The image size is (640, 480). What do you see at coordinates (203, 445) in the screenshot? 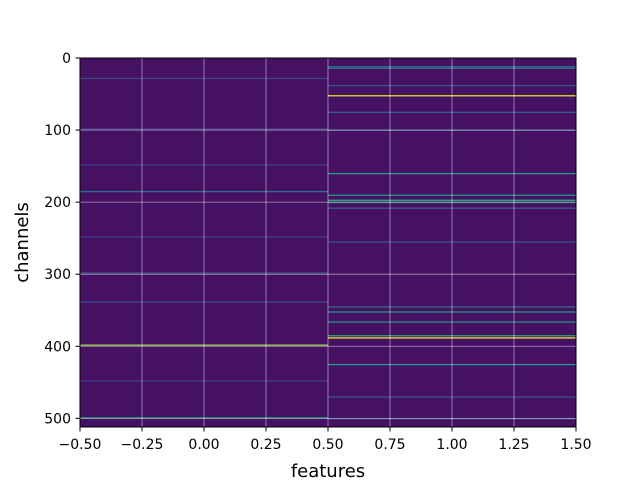
I see `x-tick-label-2: 0.00` at bounding box center [203, 445].